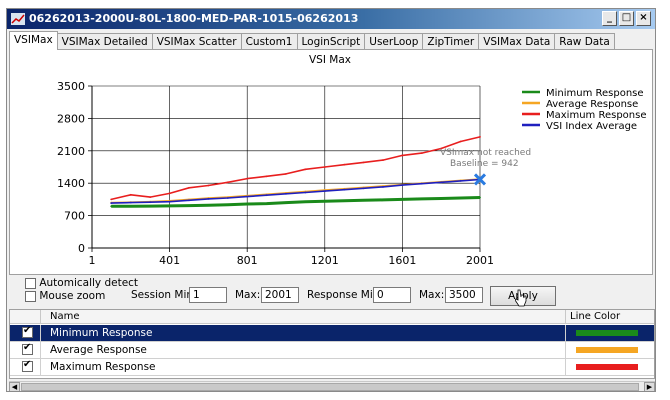 The height and width of the screenshot is (400, 670). What do you see at coordinates (269, 41) in the screenshot?
I see `tab-custom1: Custom1` at bounding box center [269, 41].